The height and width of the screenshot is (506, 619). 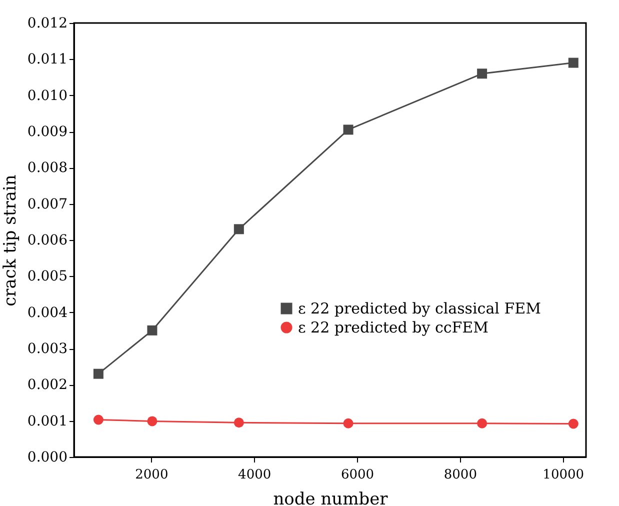 I want to click on y-tick-label: 0.006, so click(x=47, y=240).